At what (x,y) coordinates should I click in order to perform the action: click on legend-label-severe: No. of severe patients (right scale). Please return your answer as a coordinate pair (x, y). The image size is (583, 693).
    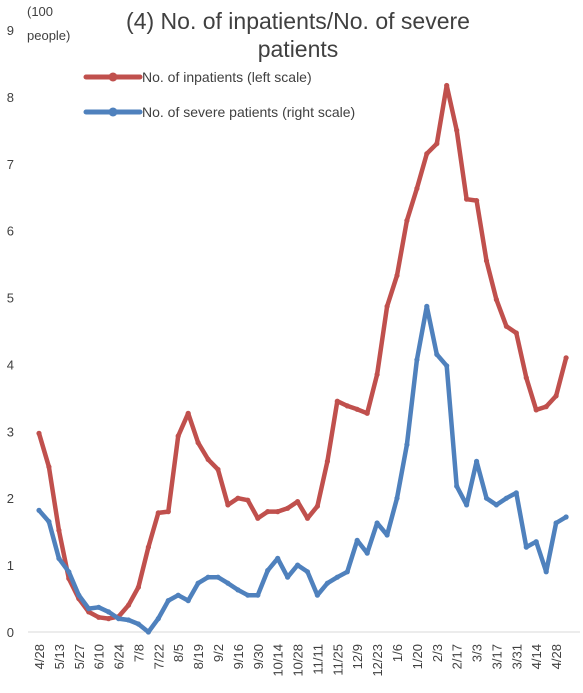
    Looking at the image, I should click on (248, 112).